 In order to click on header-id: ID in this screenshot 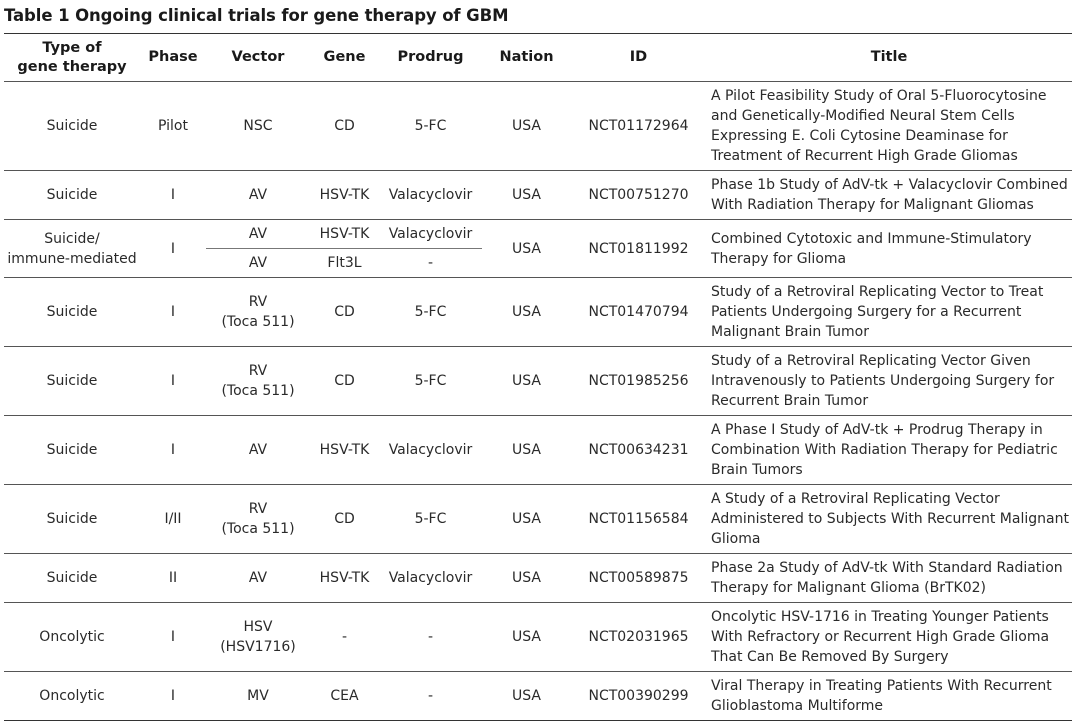, I will do `click(638, 57)`.